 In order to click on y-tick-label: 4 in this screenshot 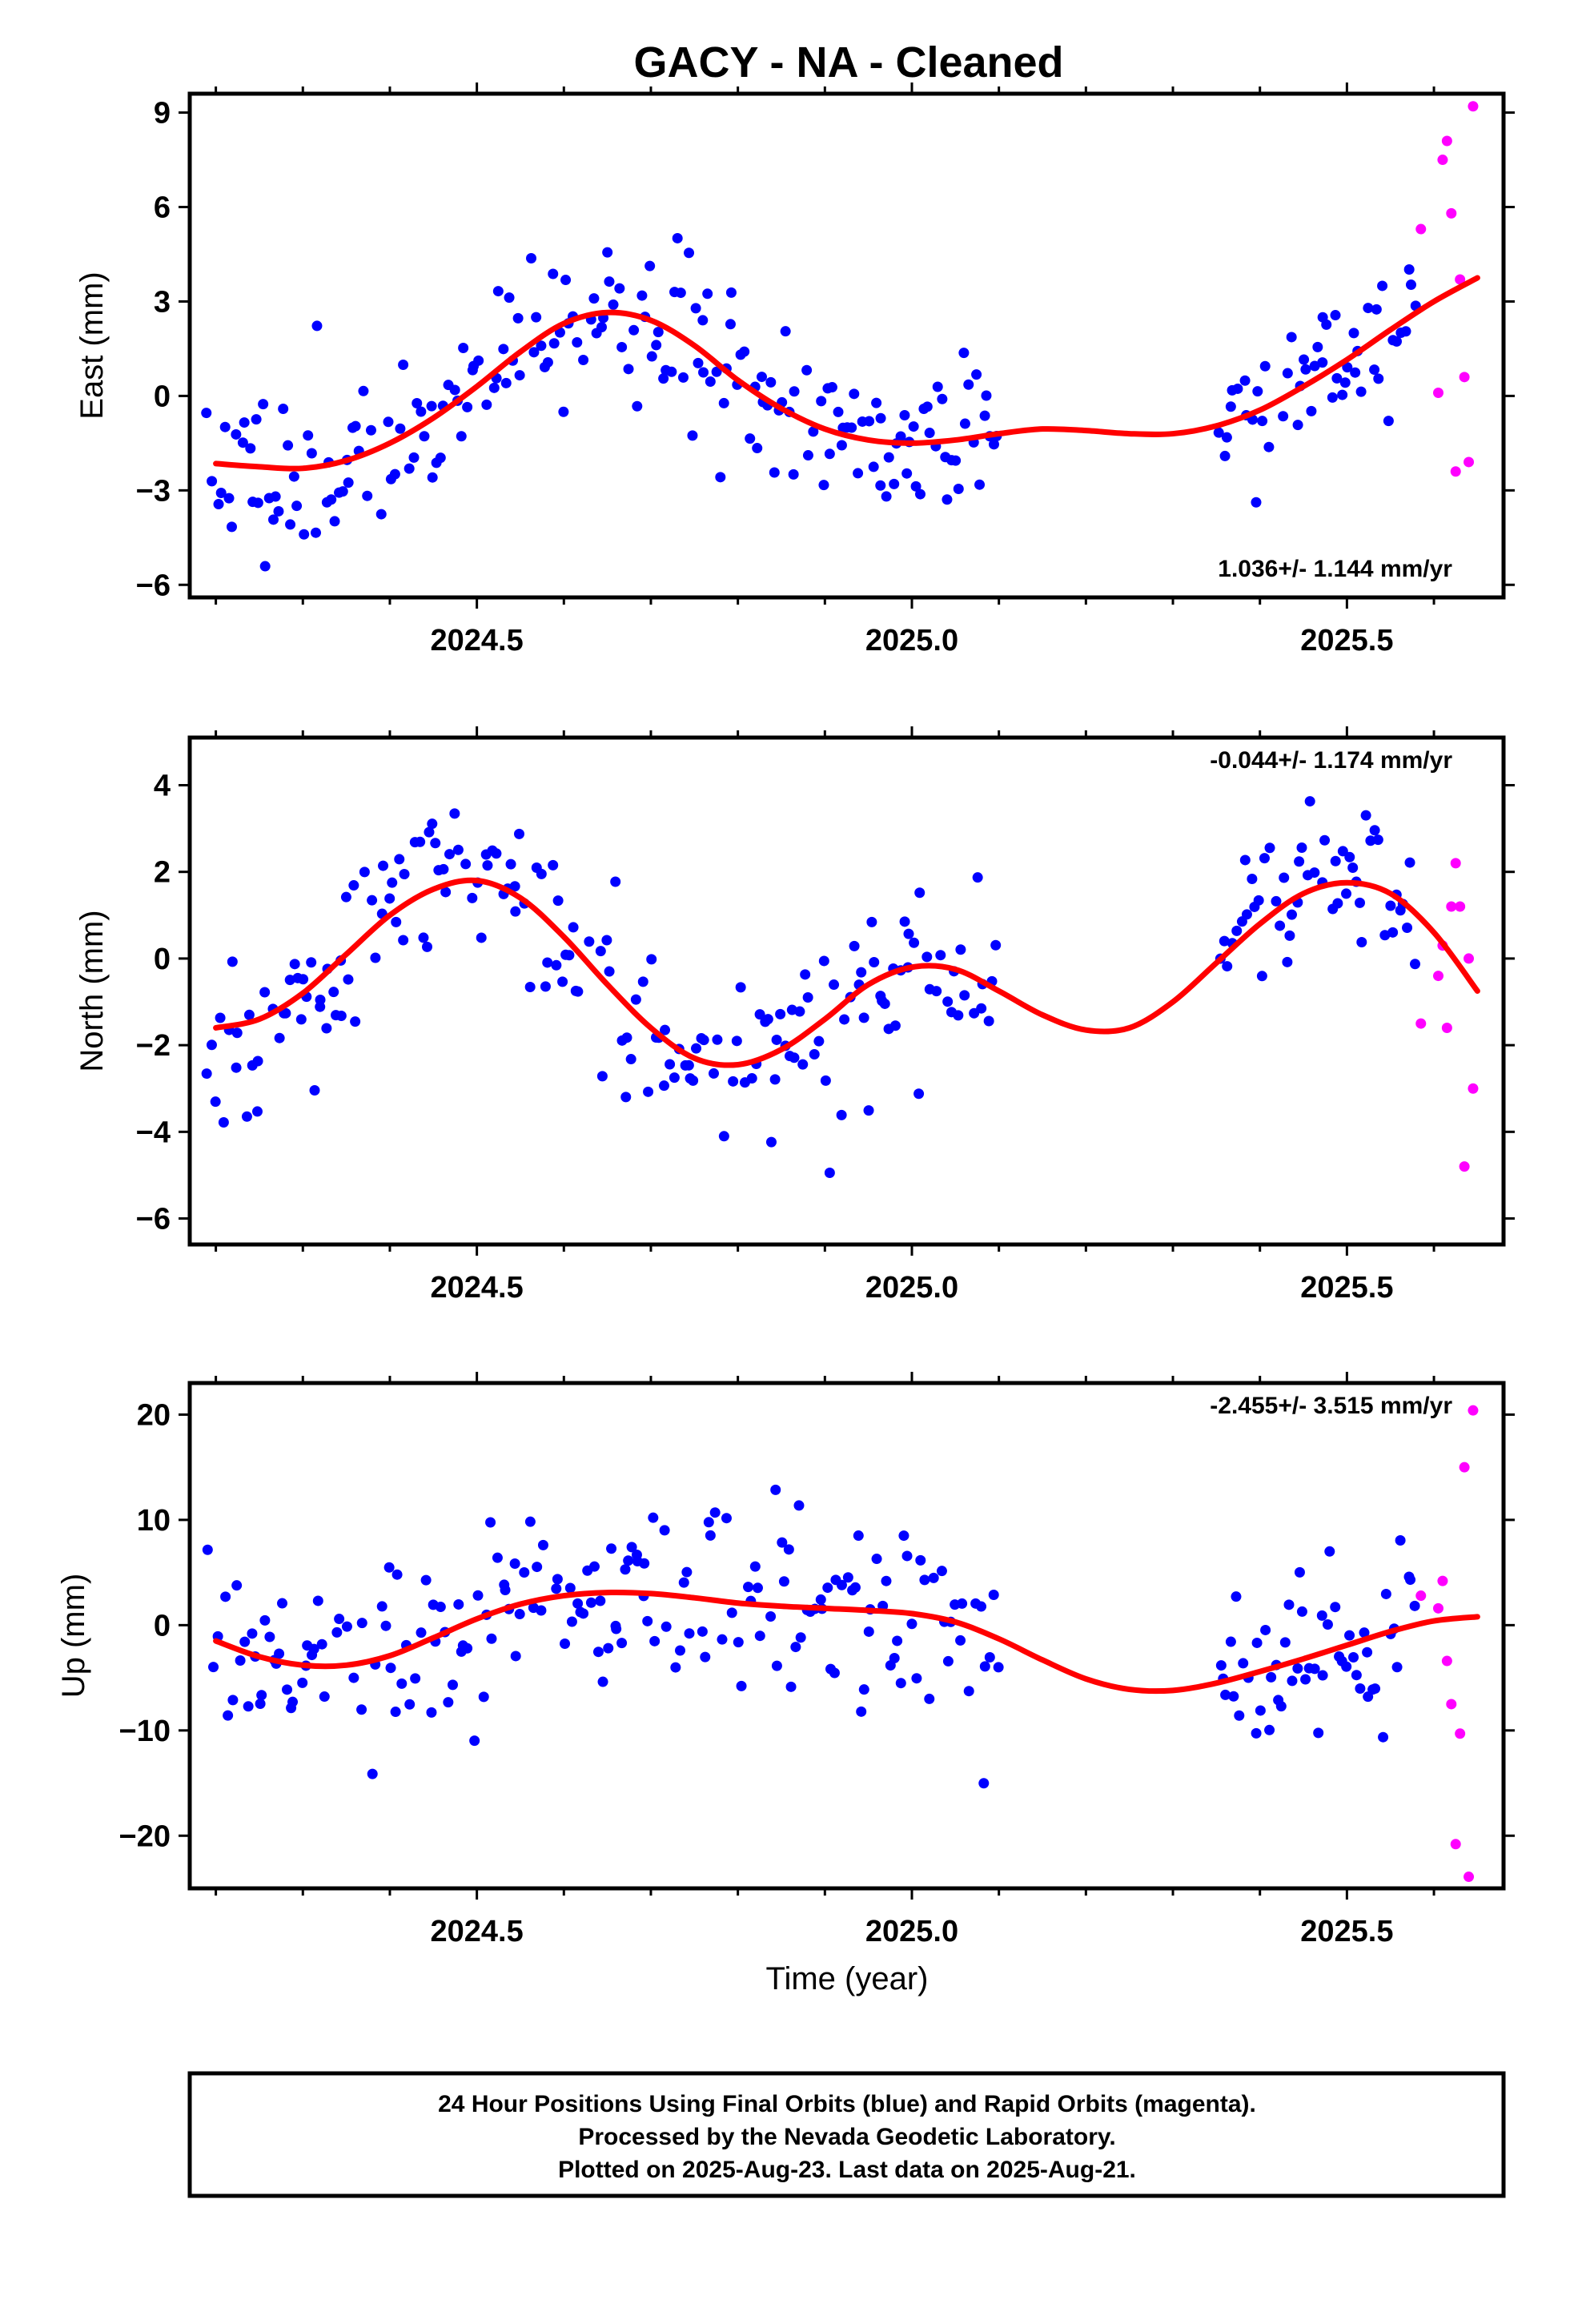, I will do `click(162, 786)`.